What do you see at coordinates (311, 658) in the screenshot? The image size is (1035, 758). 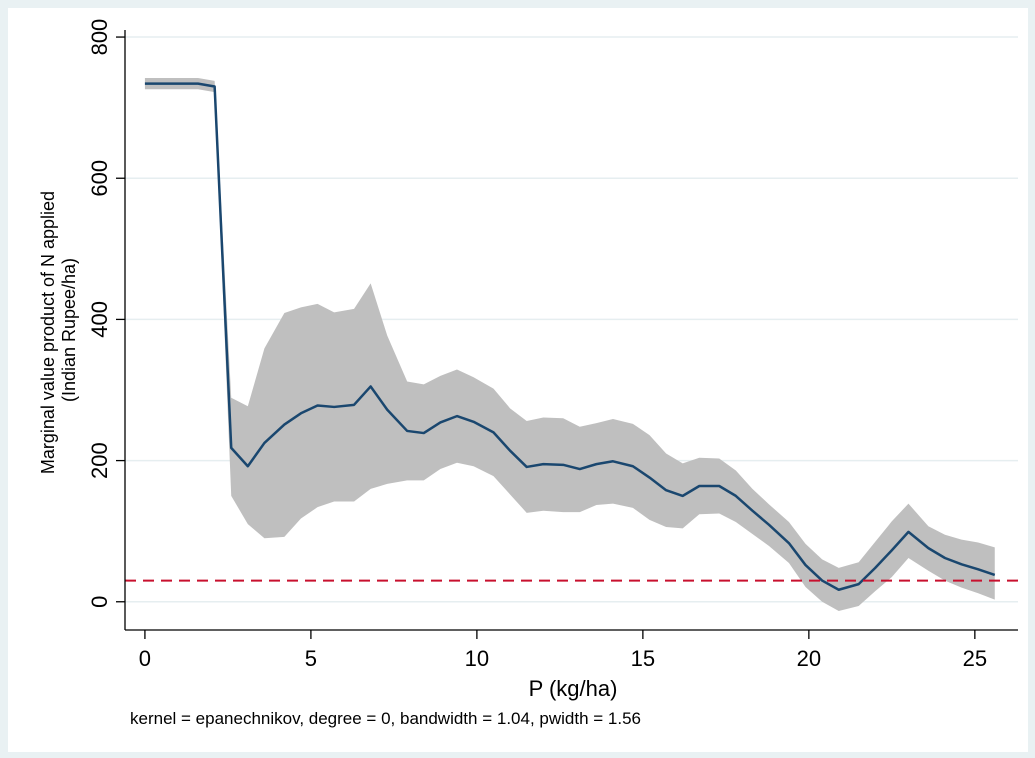 I see `x-tick-label-5: 5` at bounding box center [311, 658].